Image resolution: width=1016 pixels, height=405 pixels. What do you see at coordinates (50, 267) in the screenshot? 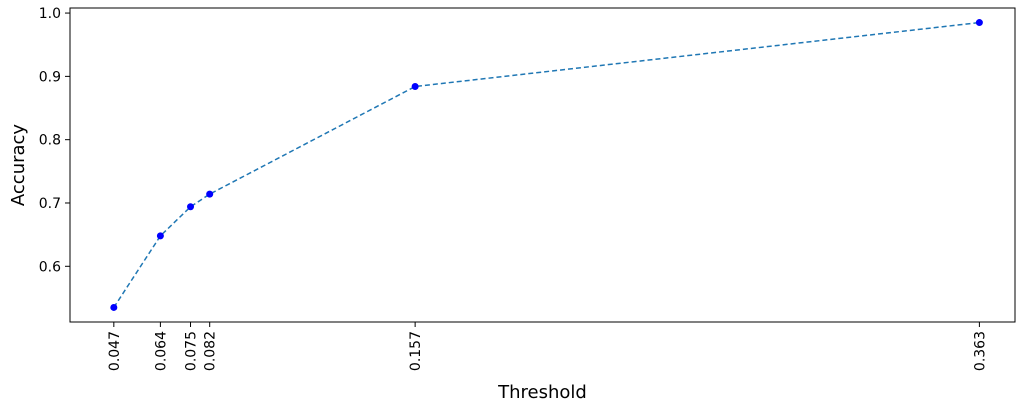
I see `y-tick-label: 0.6` at bounding box center [50, 267].